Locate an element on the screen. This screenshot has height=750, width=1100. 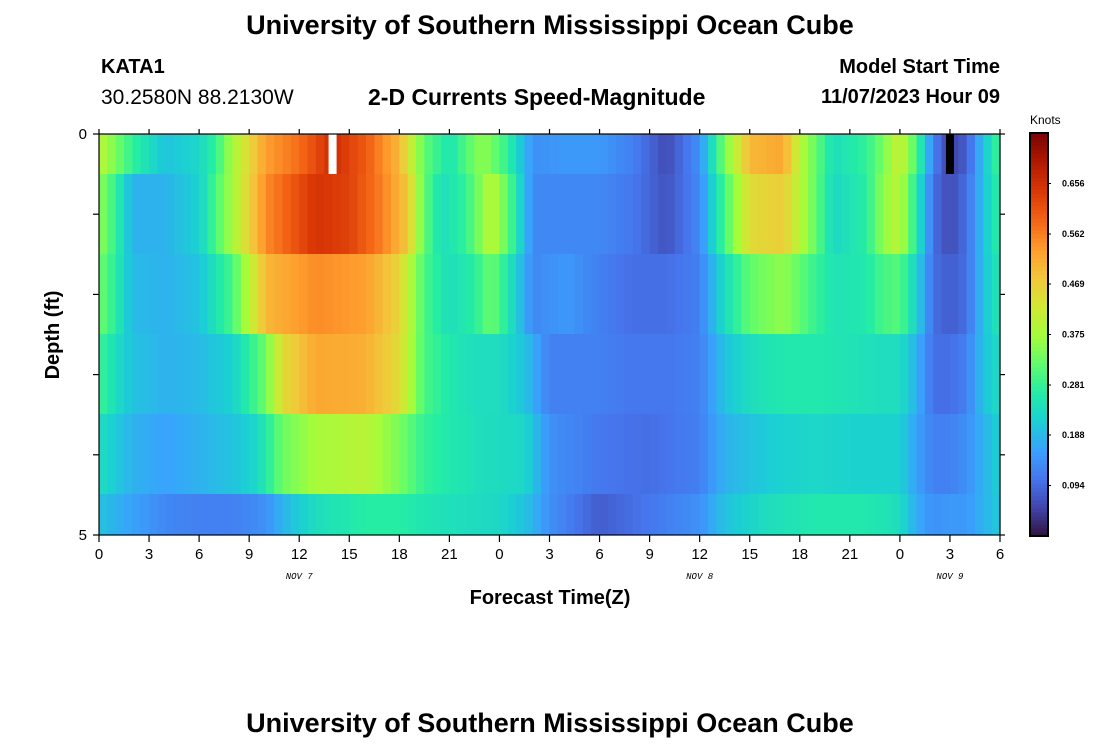
x-tick-label: 3 is located at coordinates (549, 554).